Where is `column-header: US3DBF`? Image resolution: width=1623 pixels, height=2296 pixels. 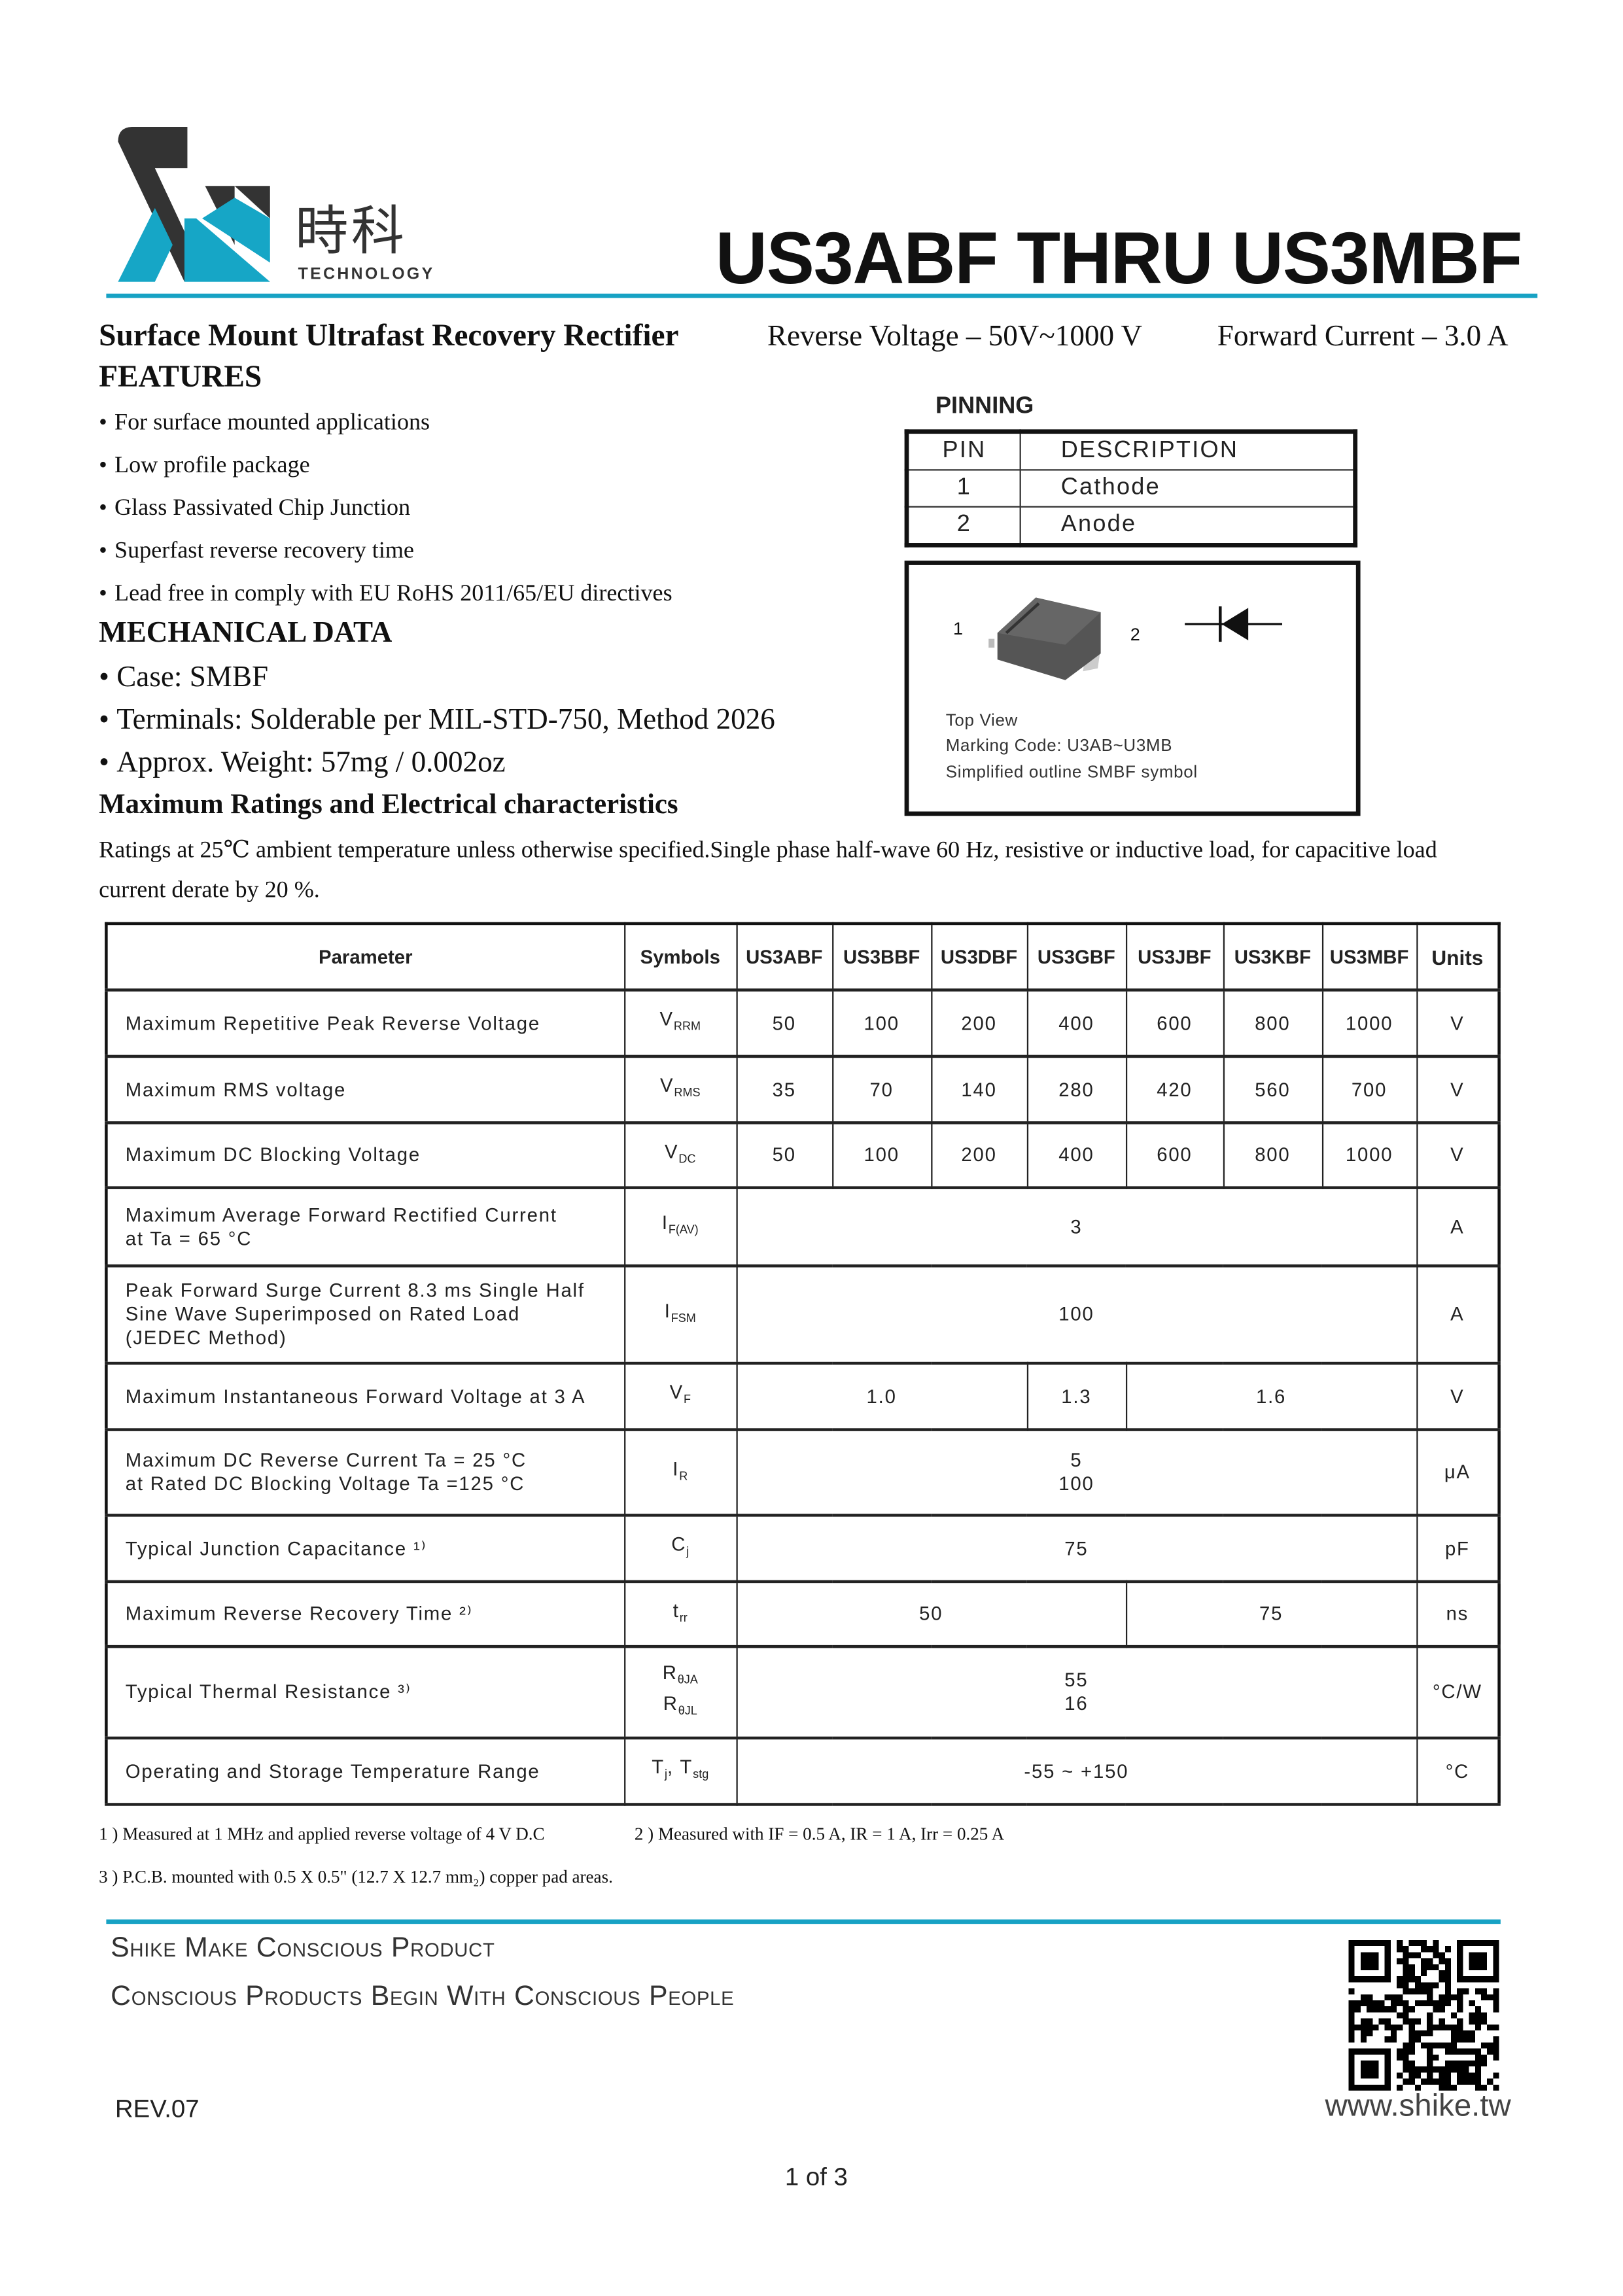 column-header: US3DBF is located at coordinates (979, 956).